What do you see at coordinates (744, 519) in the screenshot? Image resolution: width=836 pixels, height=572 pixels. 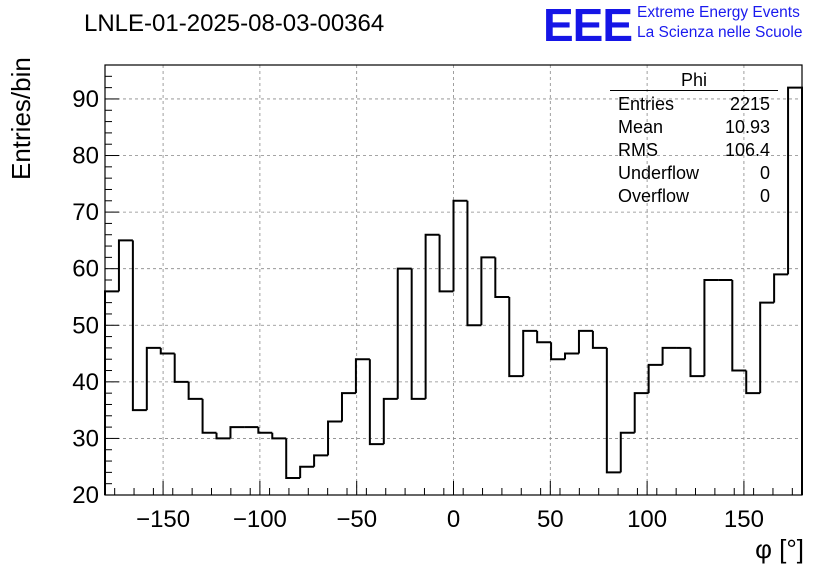 I see `x-tick-label: 150` at bounding box center [744, 519].